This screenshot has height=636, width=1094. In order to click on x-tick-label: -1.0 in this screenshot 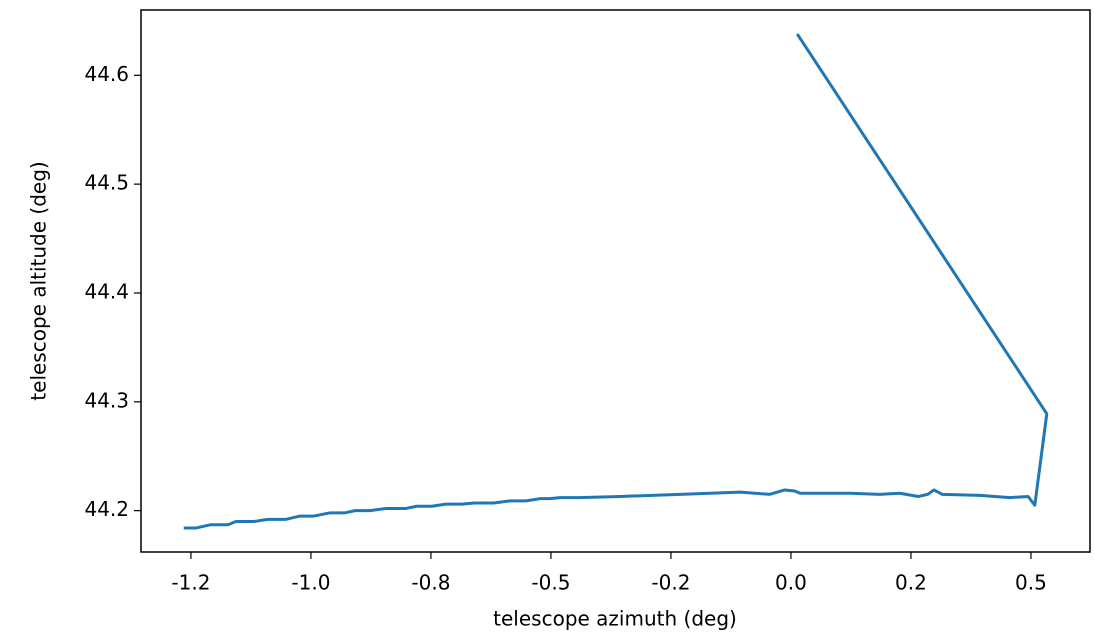, I will do `click(310, 583)`.